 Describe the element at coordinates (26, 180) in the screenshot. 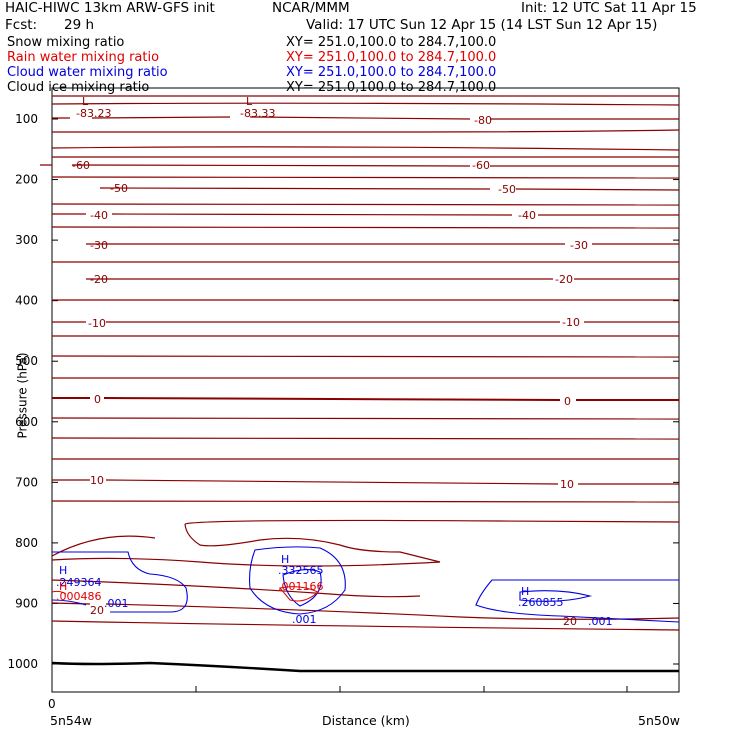

I see `y-tick-label: 200` at that location.